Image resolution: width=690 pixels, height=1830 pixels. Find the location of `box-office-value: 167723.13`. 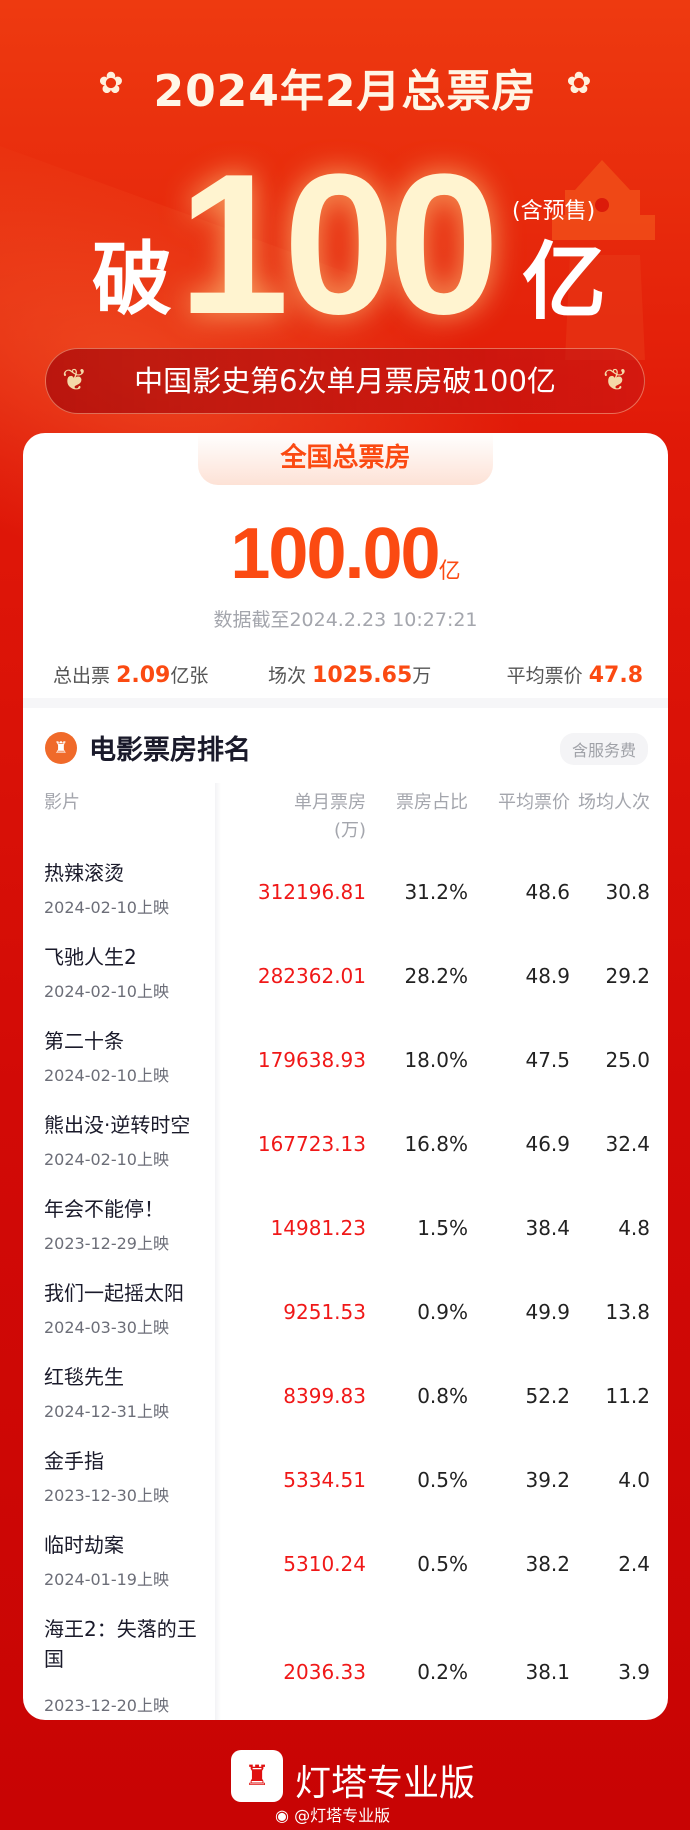

box-office-value: 167723.13 is located at coordinates (311, 1144).